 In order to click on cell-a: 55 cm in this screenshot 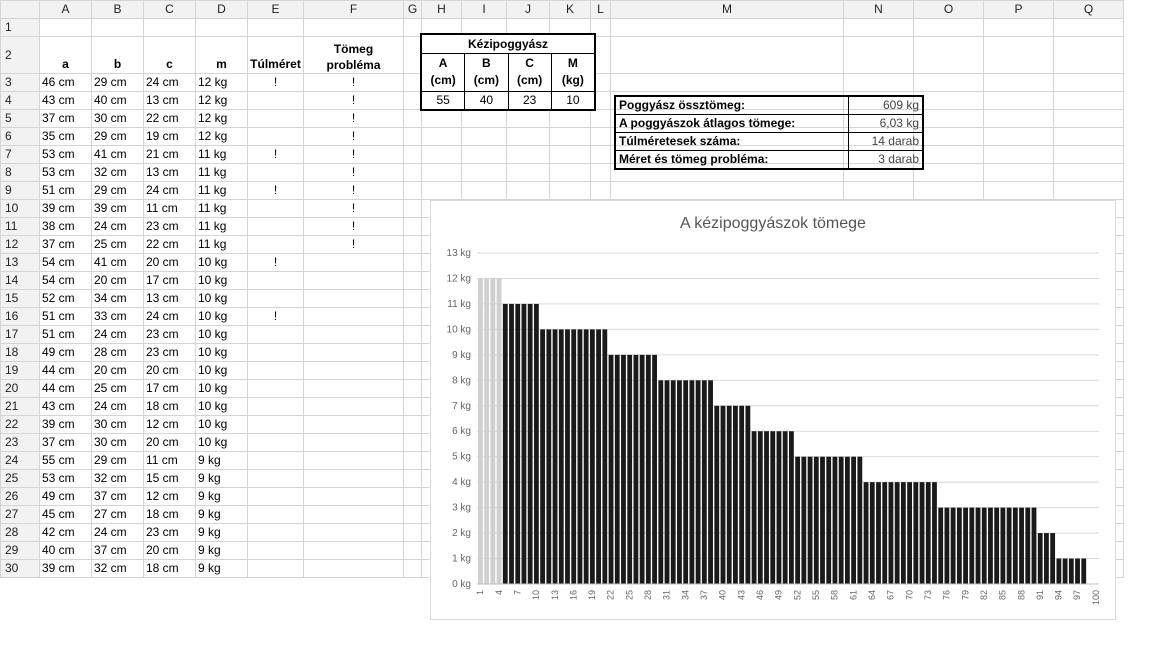, I will do `click(65, 460)`.